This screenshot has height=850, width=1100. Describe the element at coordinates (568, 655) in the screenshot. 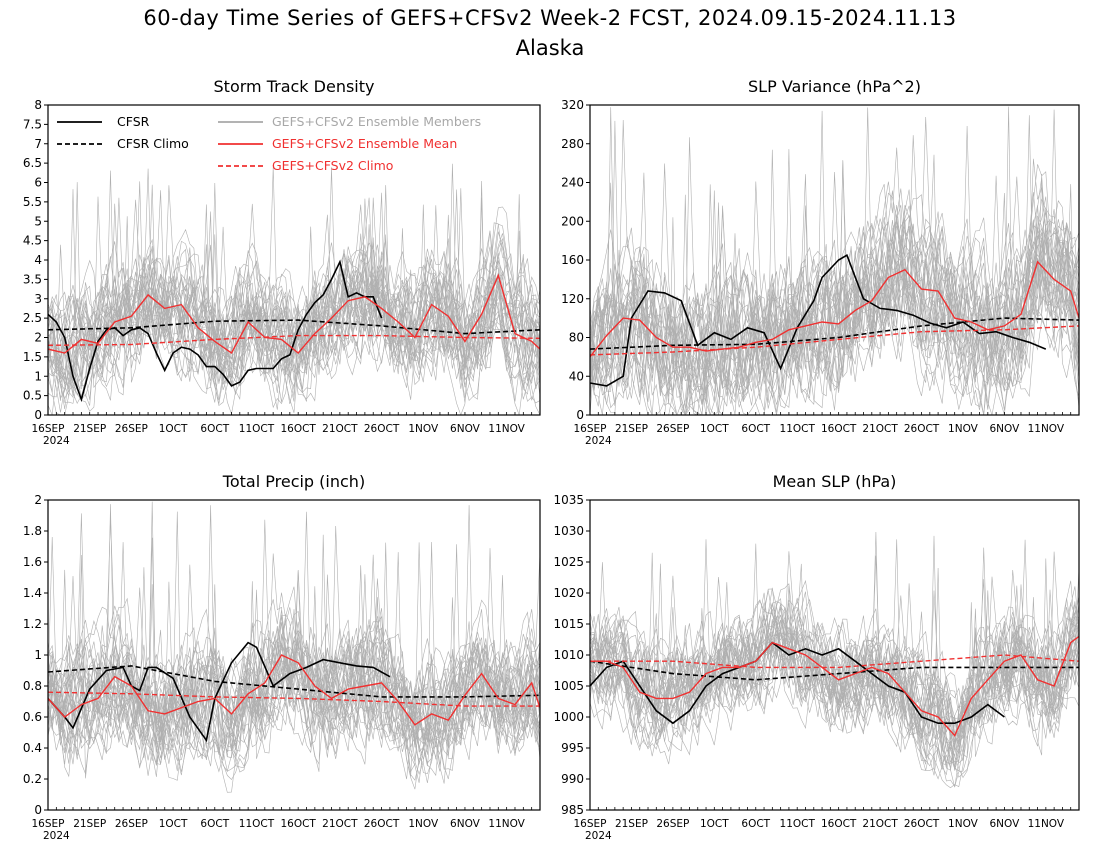

I see `y-tick-label: 1010` at that location.